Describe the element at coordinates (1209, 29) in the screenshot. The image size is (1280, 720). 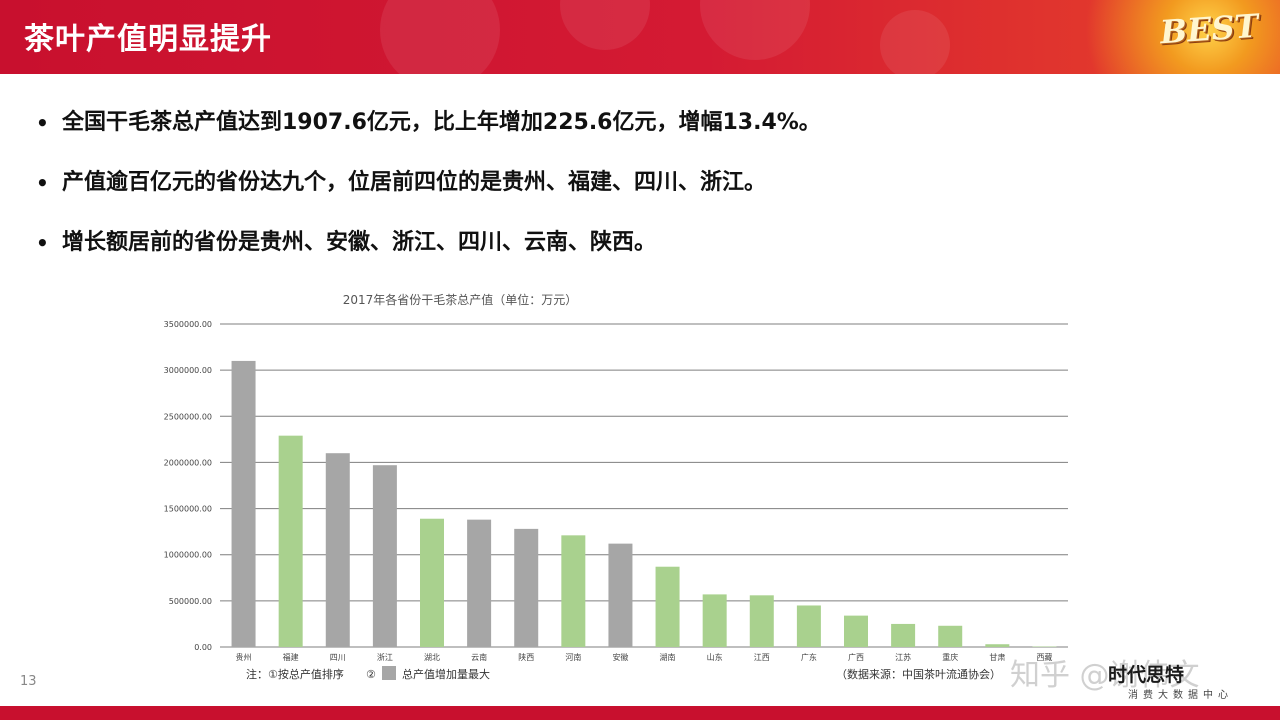
I see `best-logo: BEST` at that location.